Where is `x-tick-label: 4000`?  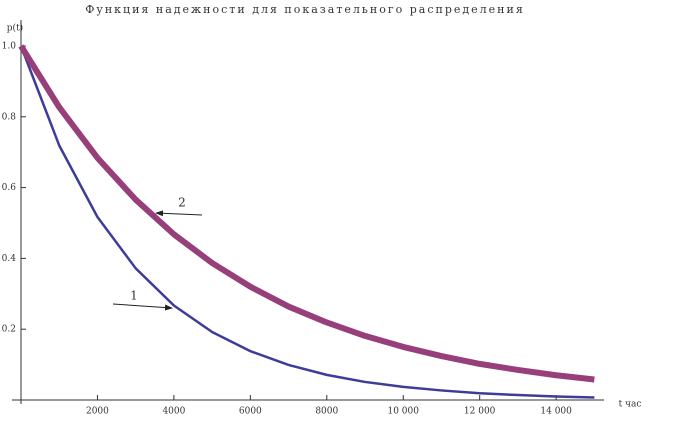
x-tick-label: 4000 is located at coordinates (173, 412).